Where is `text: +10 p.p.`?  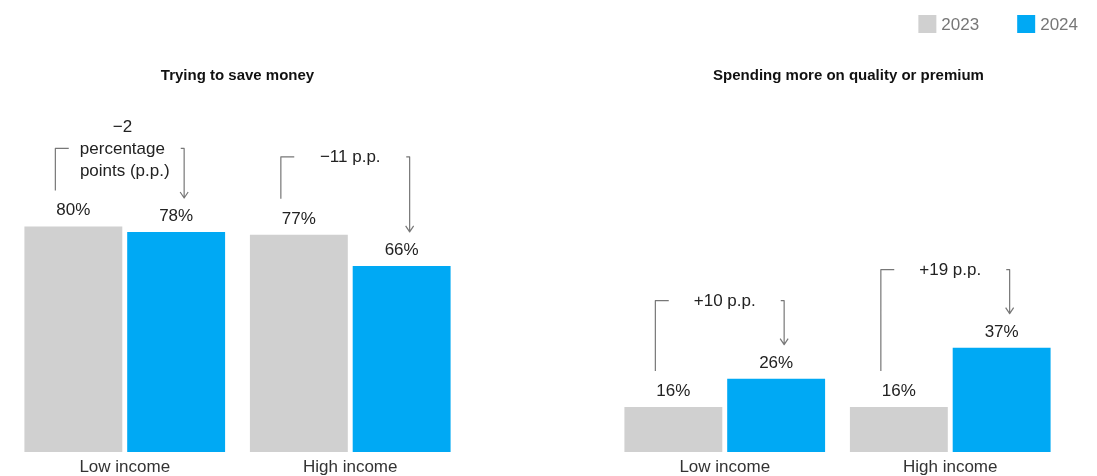
text: +10 p.p. is located at coordinates (724, 301).